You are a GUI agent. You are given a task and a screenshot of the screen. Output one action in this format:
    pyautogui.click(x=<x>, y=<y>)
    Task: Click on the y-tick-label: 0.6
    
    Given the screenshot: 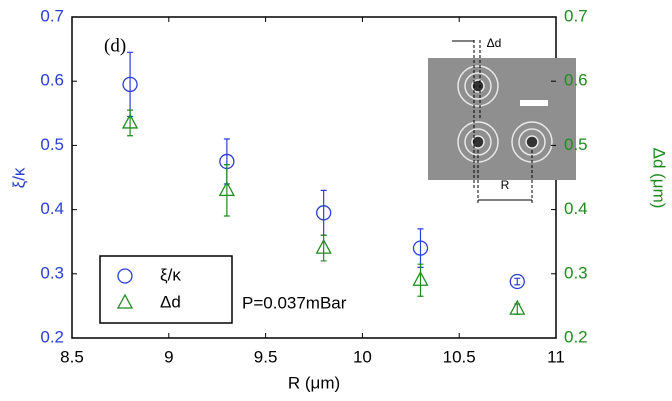 What is the action you would take?
    pyautogui.click(x=52, y=80)
    